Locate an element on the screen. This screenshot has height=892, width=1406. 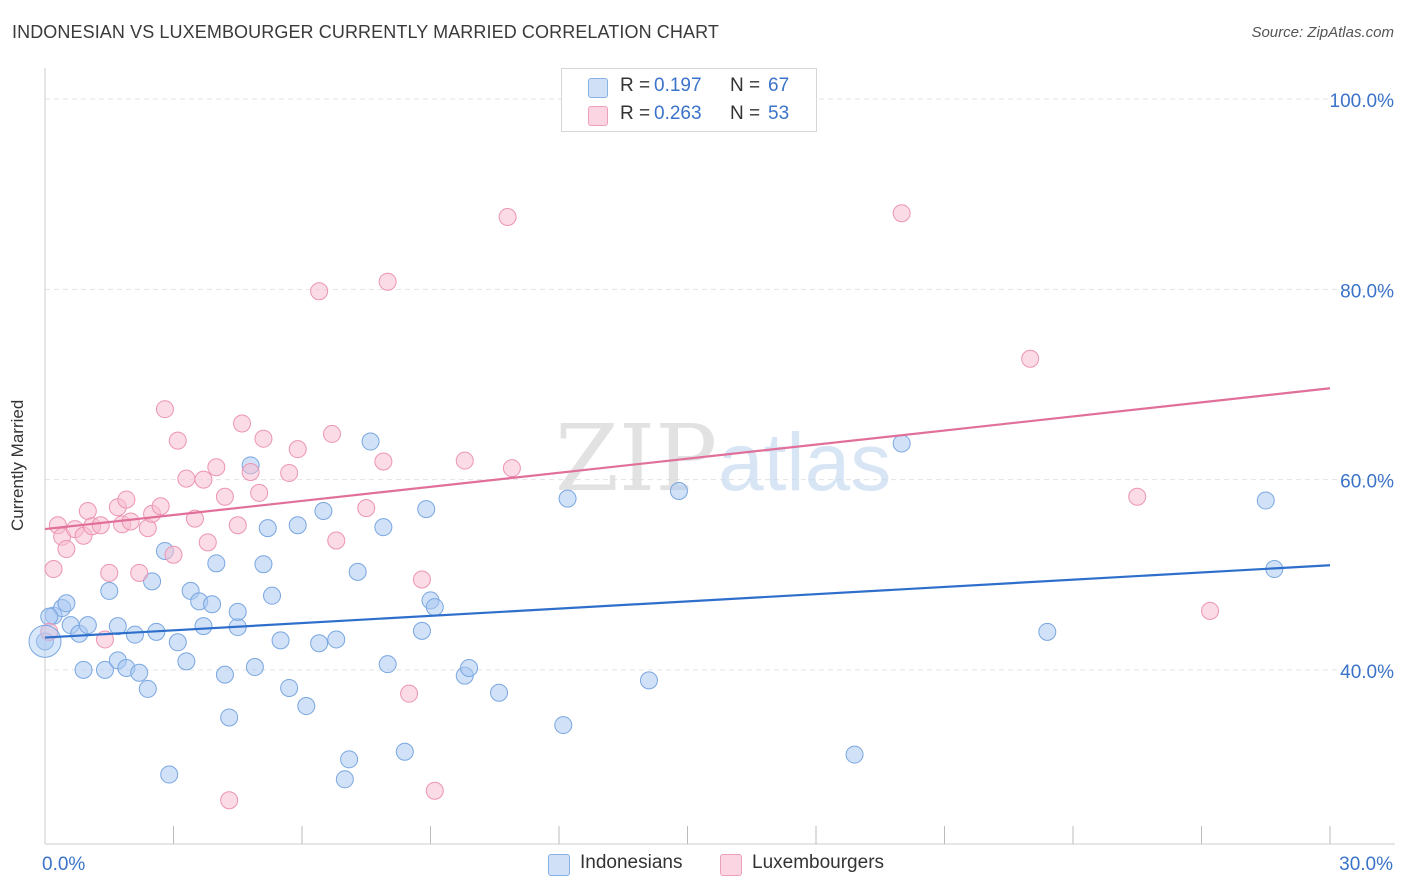
bottom-legend-swatch-luxembourgers is located at coordinates (731, 865).